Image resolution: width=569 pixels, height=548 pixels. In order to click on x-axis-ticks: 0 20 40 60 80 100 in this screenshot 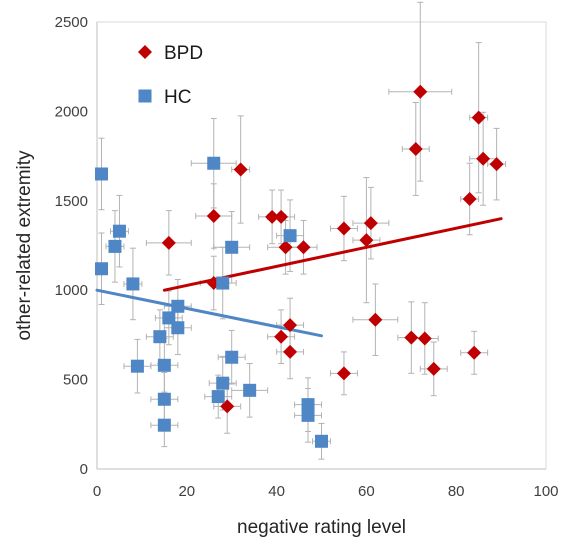, I will do `click(326, 491)`.